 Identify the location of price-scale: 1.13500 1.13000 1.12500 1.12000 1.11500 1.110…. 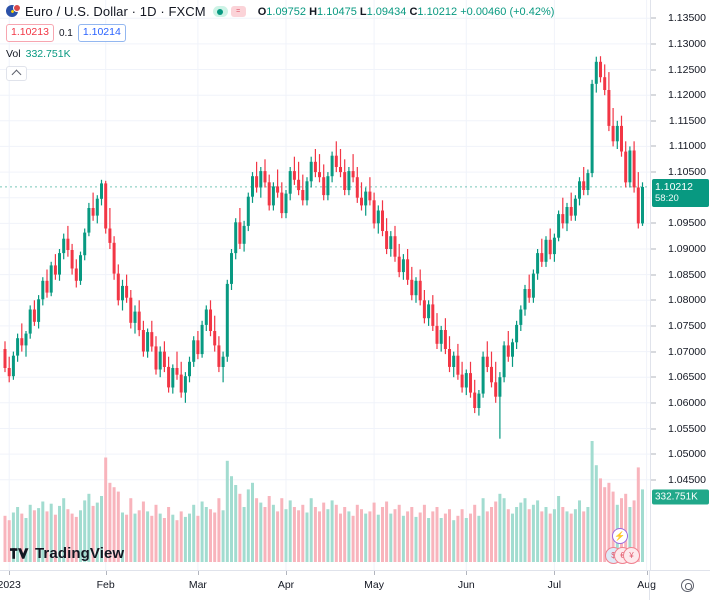
(680, 285).